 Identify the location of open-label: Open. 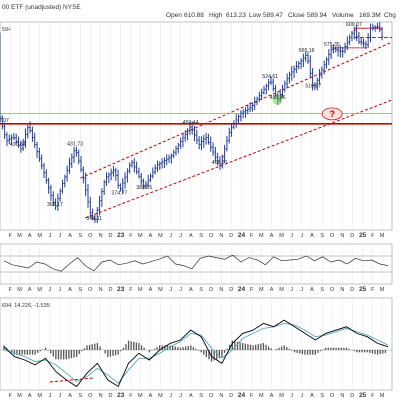
(174, 15).